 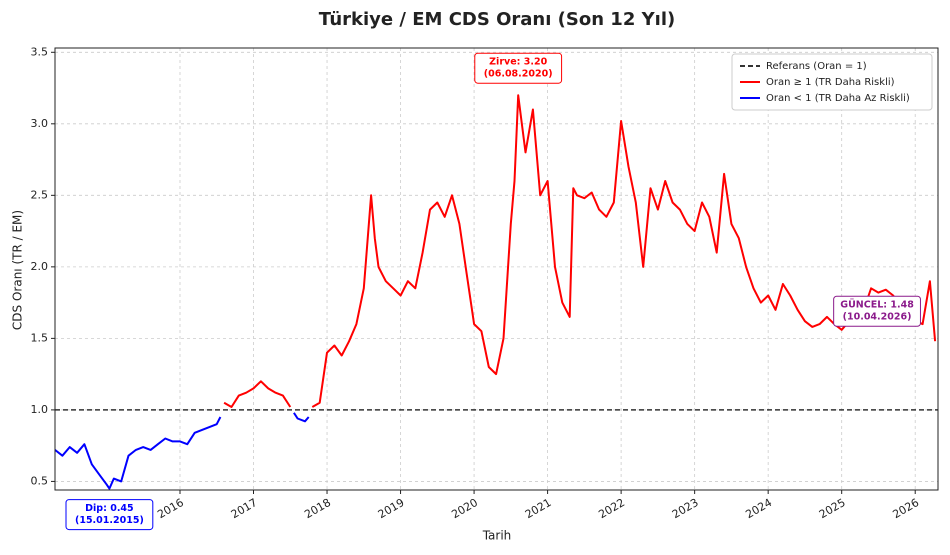 What do you see at coordinates (170, 508) in the screenshot?
I see `x-tick-label: 2016` at bounding box center [170, 508].